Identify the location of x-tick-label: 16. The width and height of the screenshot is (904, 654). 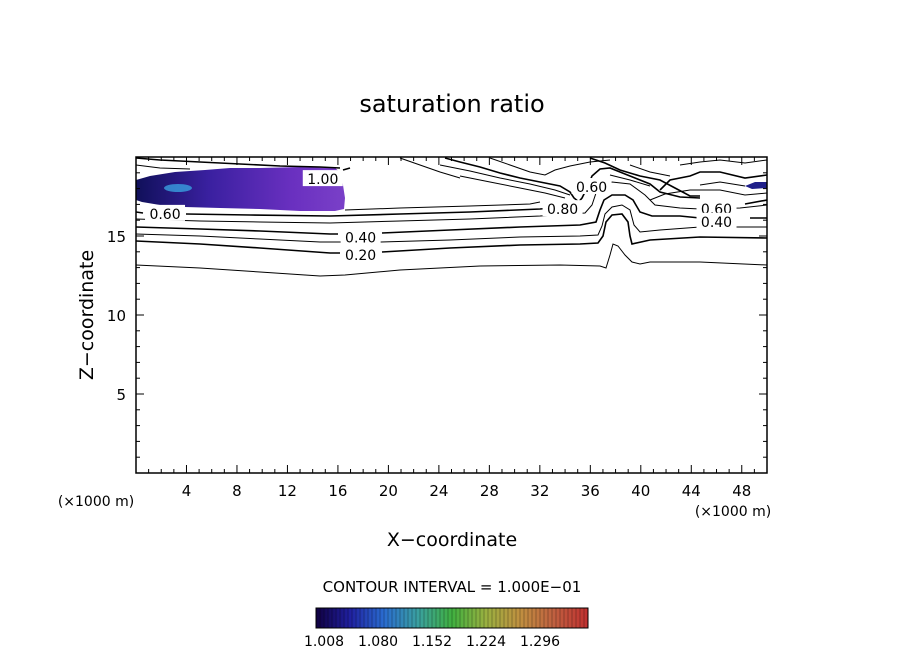
(337, 491).